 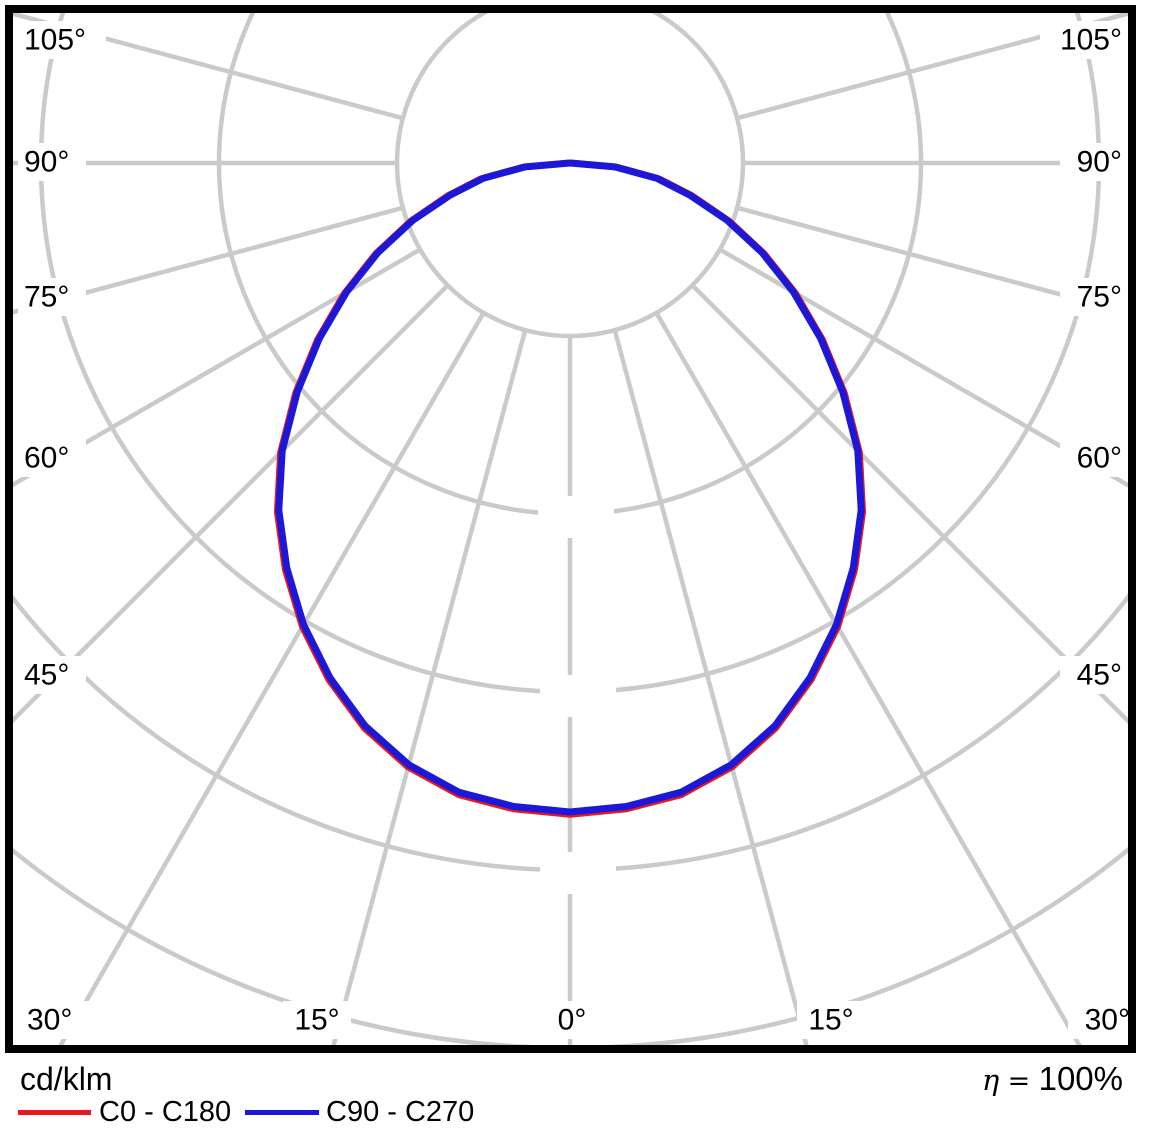 I want to click on grid-ring, so click(x=570, y=176).